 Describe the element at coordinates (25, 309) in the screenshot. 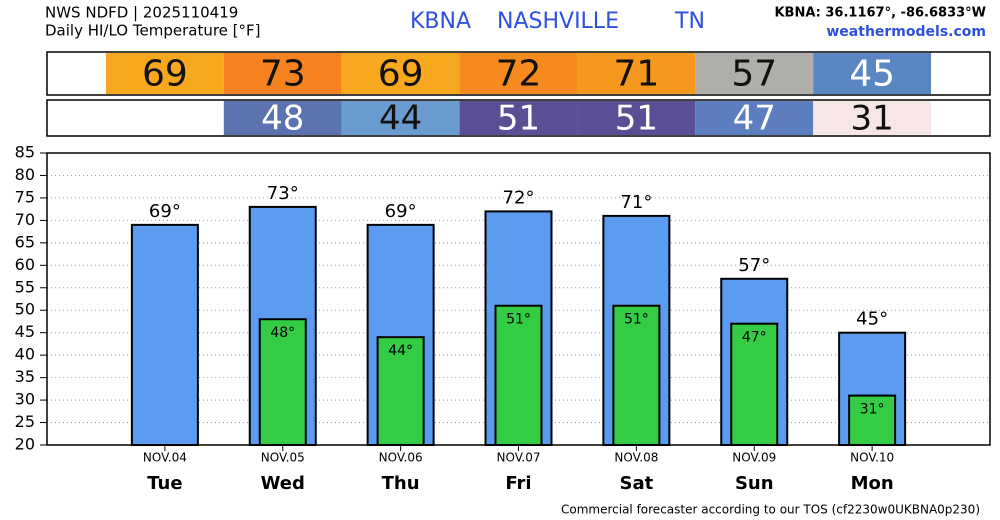

I see `y-tick-label: 50` at that location.